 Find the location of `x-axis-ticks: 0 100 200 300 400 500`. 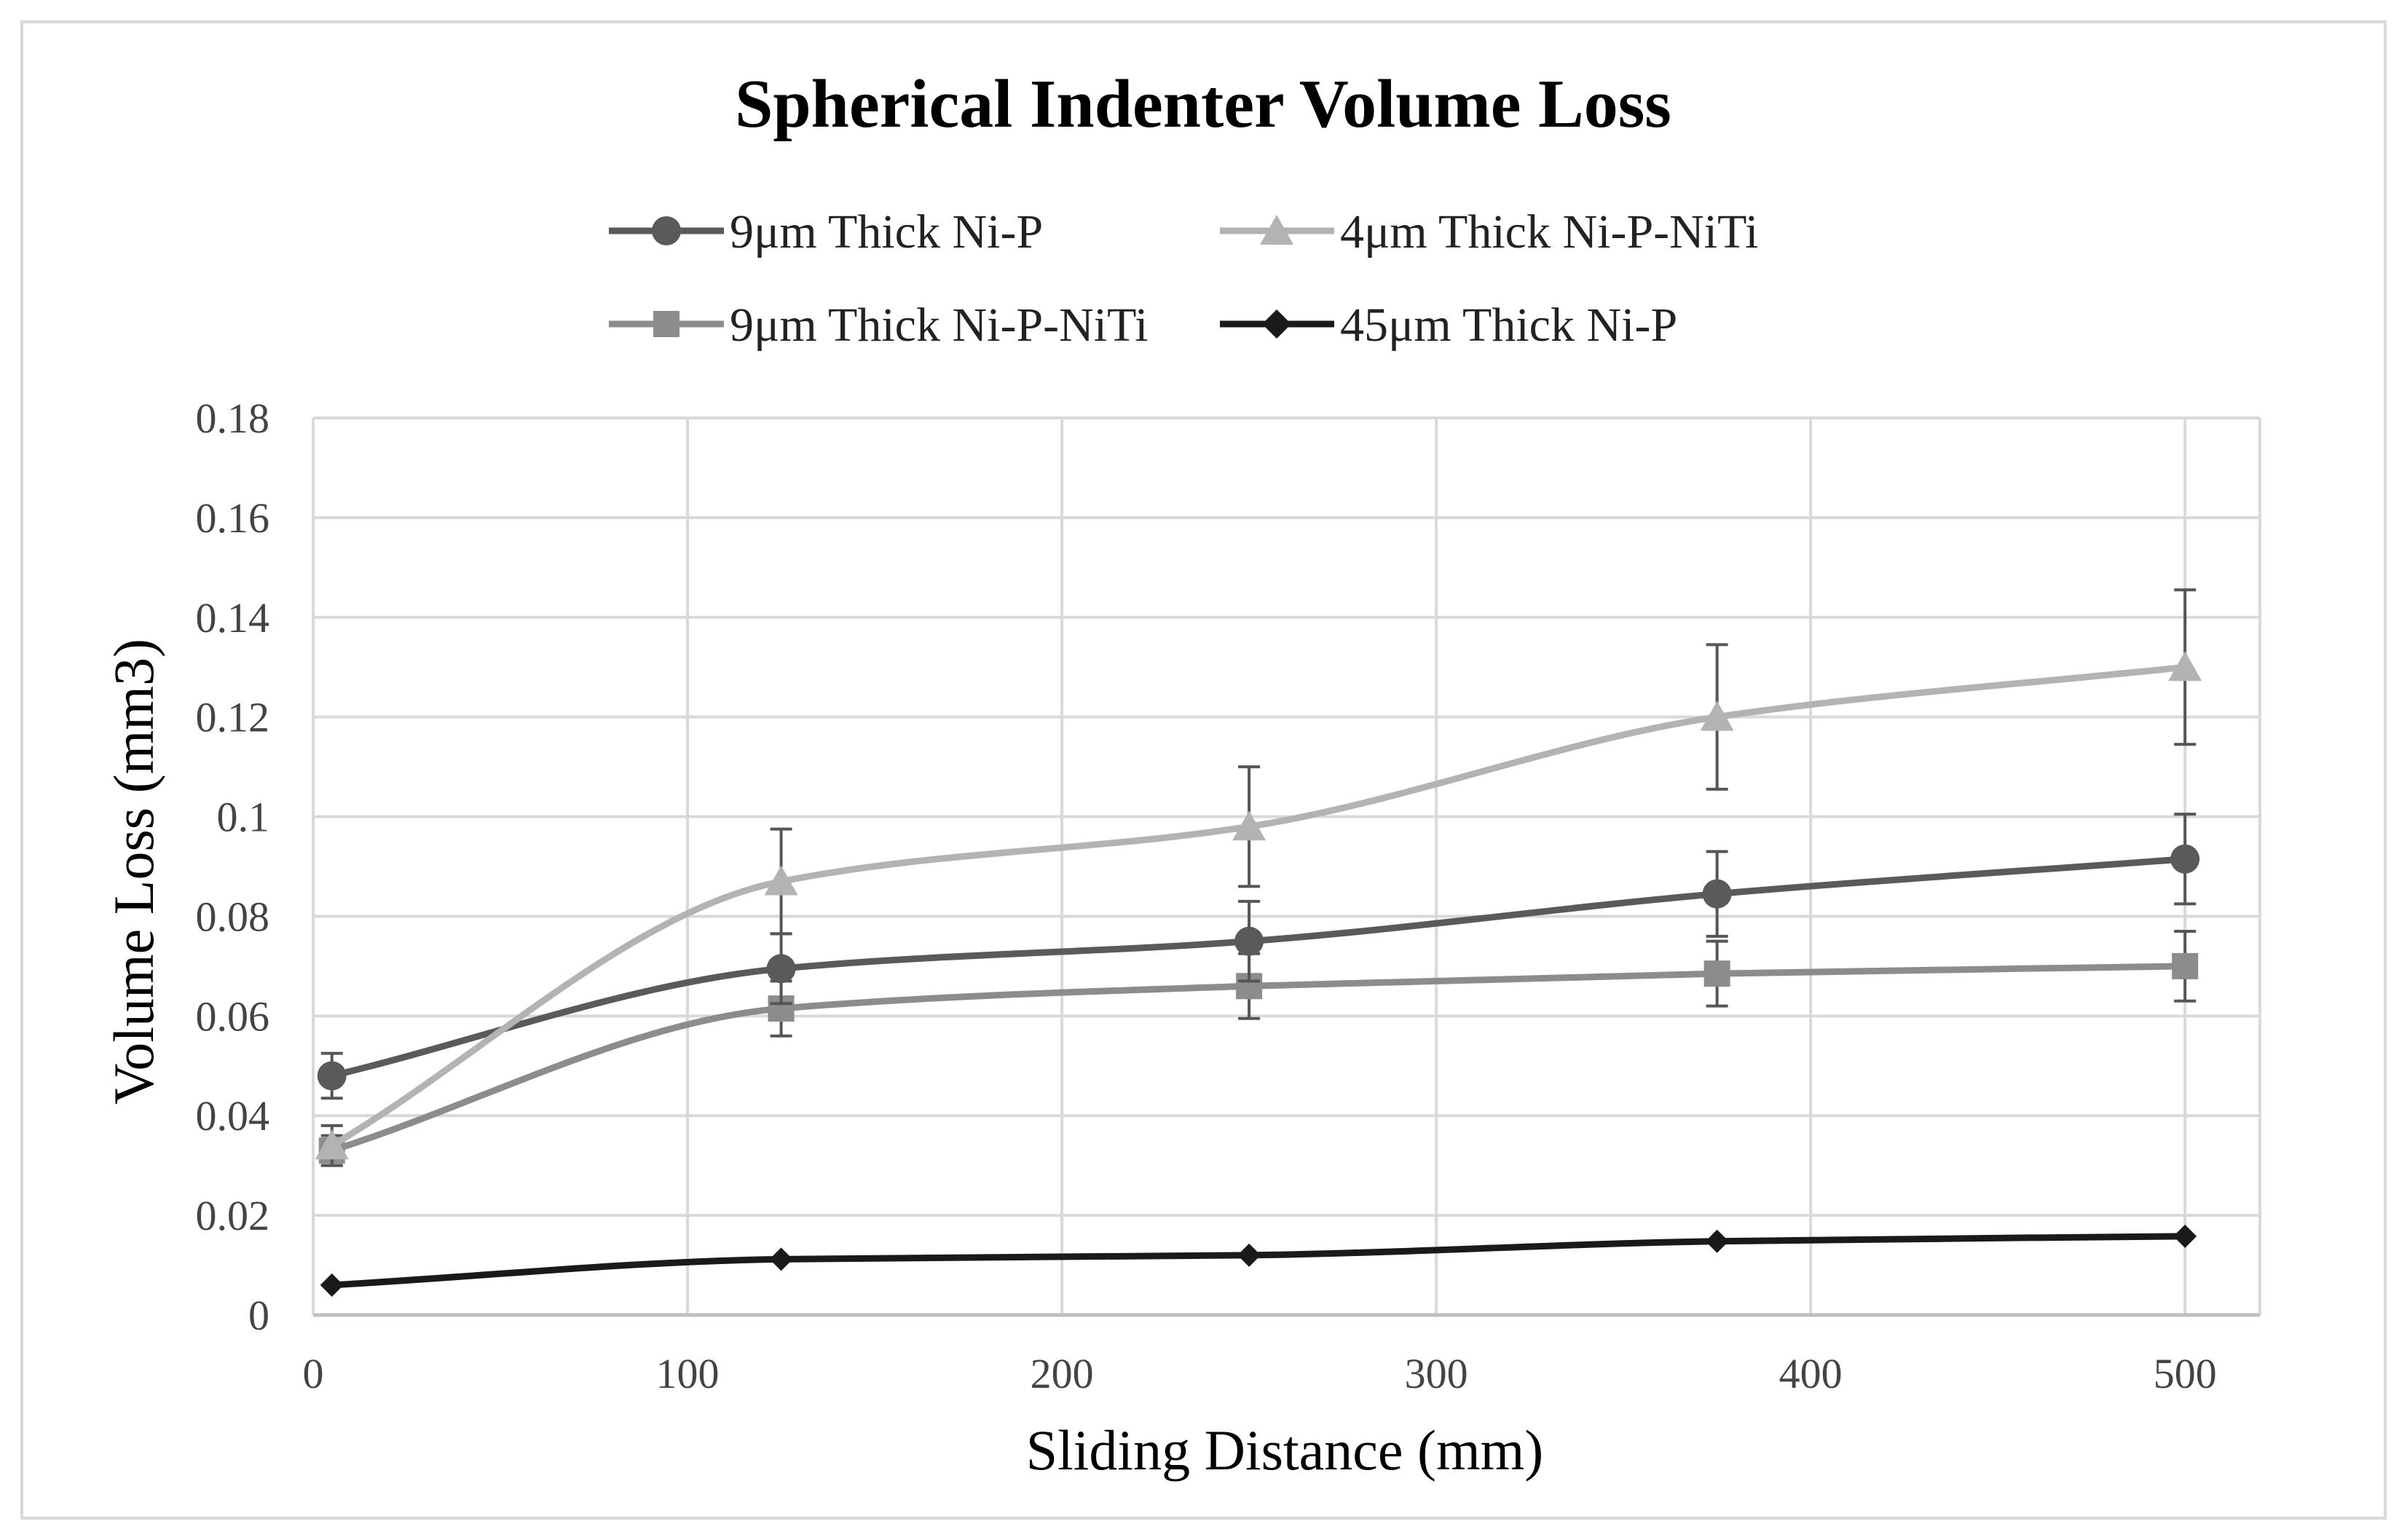

x-axis-ticks: 0 100 200 300 400 500 is located at coordinates (1260, 1373).